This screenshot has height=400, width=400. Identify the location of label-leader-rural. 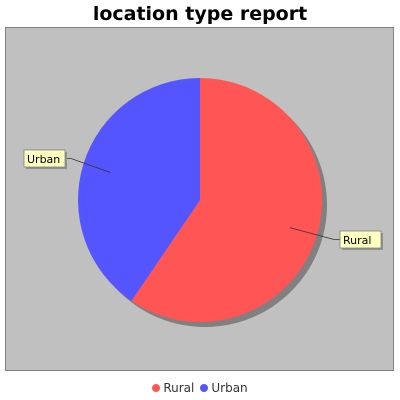
(314, 233).